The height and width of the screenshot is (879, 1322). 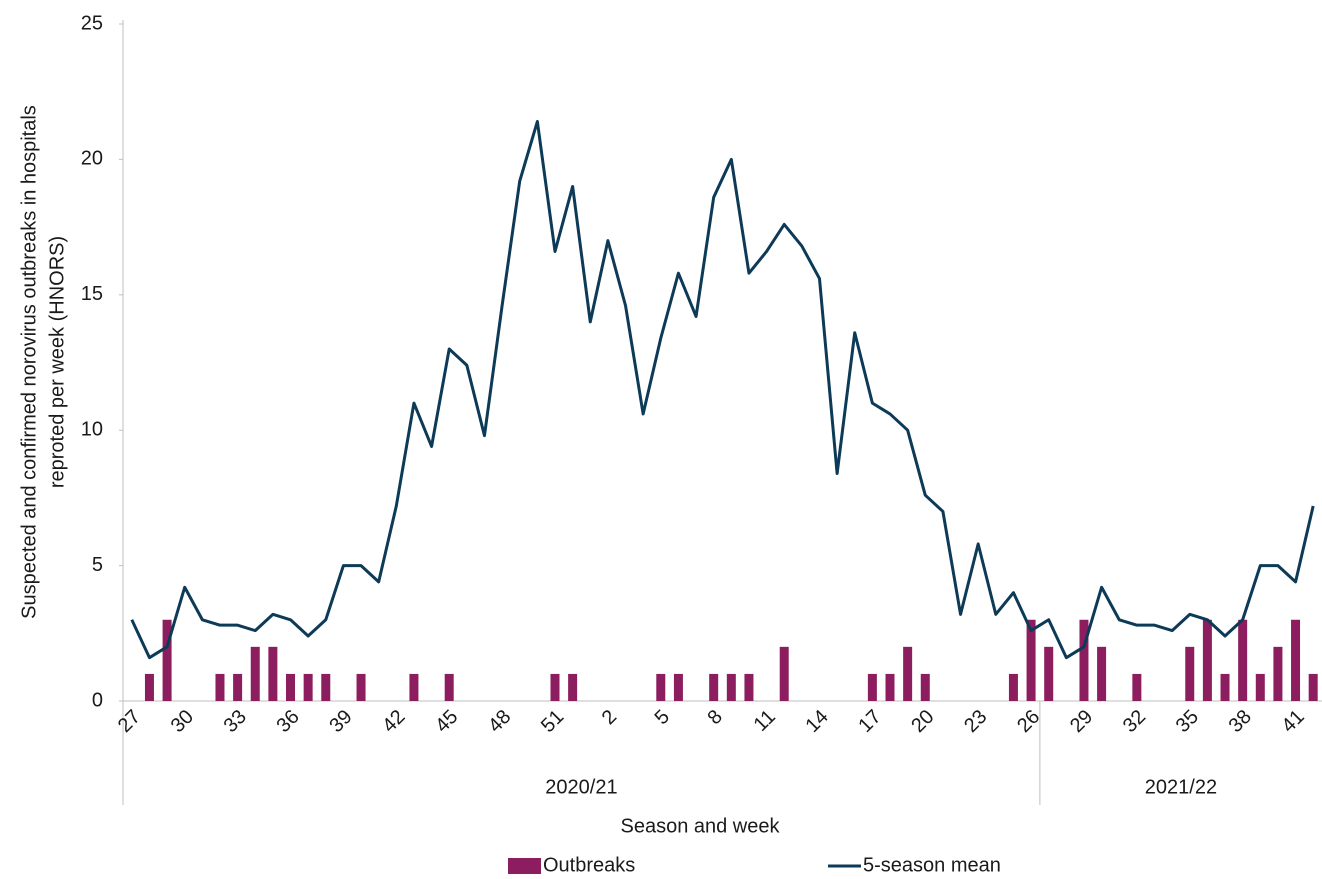 What do you see at coordinates (589, 865) in the screenshot?
I see `legend-label: Outbreaks` at bounding box center [589, 865].